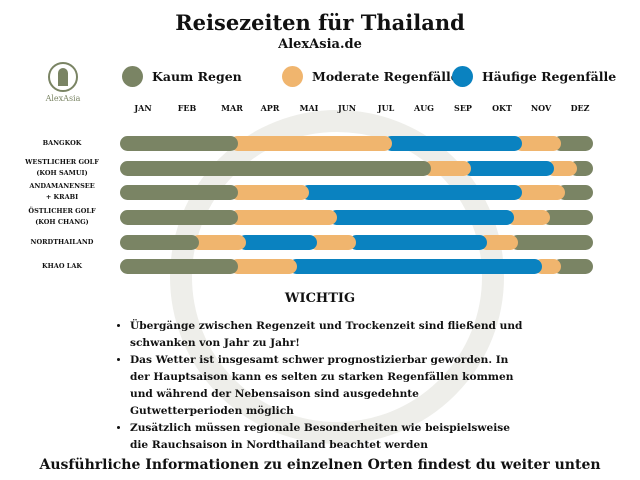 The image size is (640, 480). Describe the element at coordinates (320, 298) in the screenshot. I see `important-heading: WICHTIG` at that location.